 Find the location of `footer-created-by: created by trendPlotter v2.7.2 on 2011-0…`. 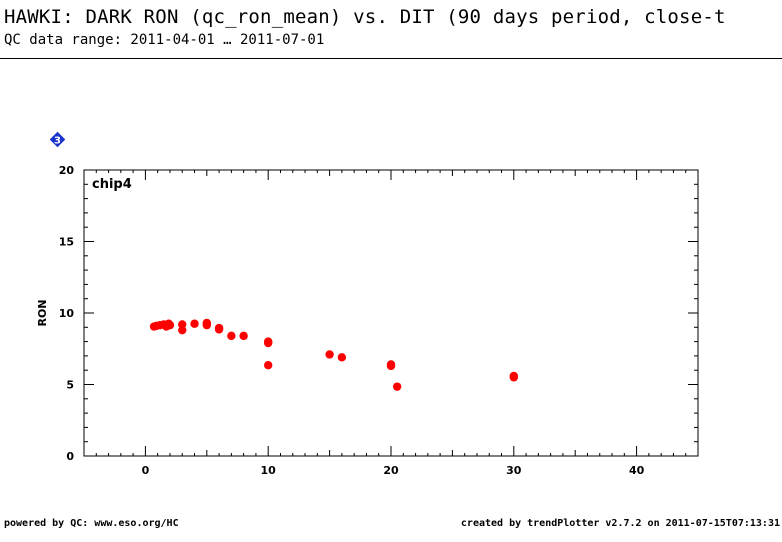

footer-created-by: created by trendPlotter v2.7.2 on 2011-0… is located at coordinates (620, 523).